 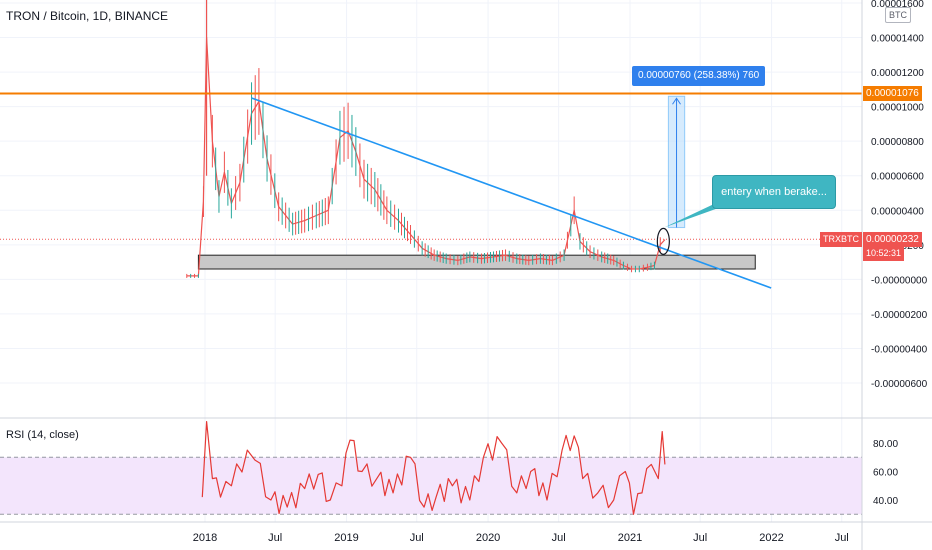 What do you see at coordinates (892, 239) in the screenshot?
I see `last-price-tag: 0.00000232` at bounding box center [892, 239].